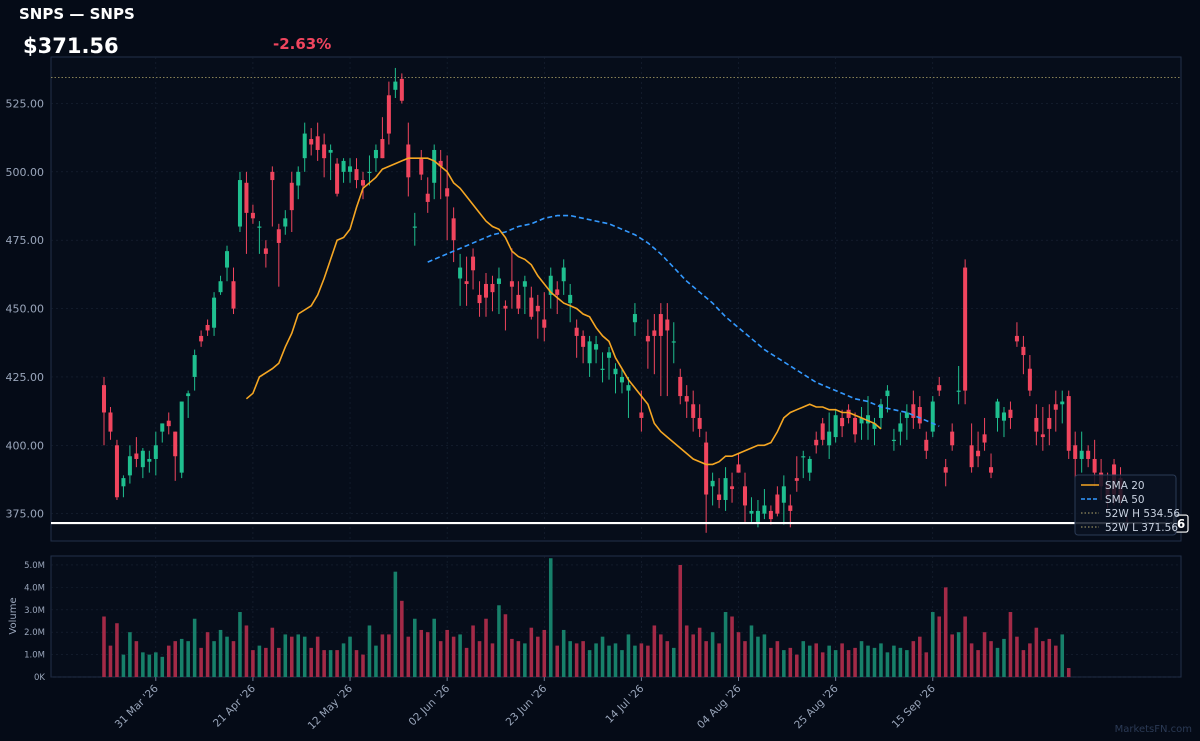 This screenshot has width=1200, height=741. What do you see at coordinates (302, 44) in the screenshot?
I see `price-change: -2.63%` at bounding box center [302, 44].